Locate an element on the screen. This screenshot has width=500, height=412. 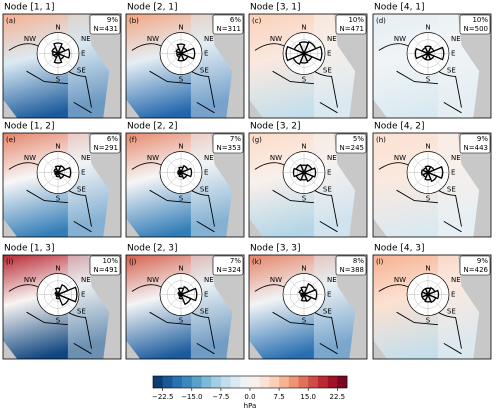
map-panel: (h) 9%N=443 N NE E SE S NW is located at coordinates (432, 185).